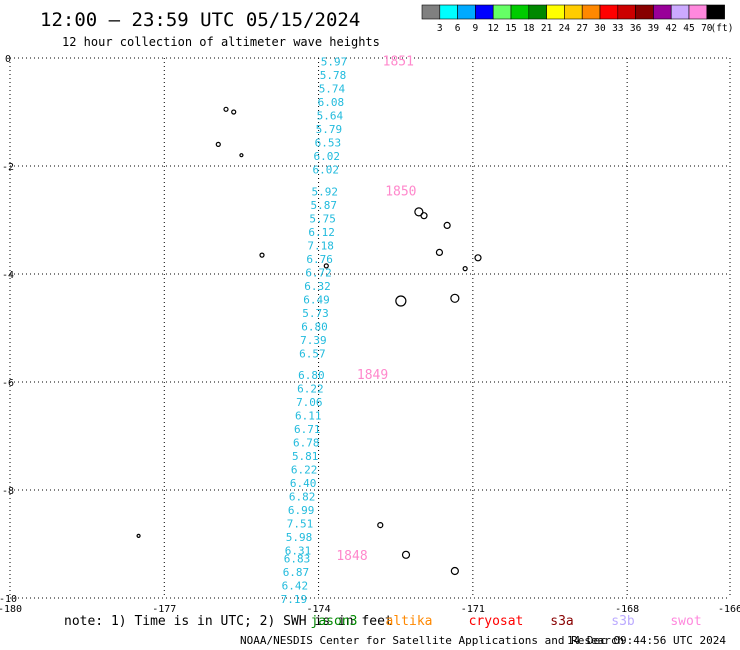 The image size is (740, 650). I want to click on y-tick-label: -4, so click(8, 275).